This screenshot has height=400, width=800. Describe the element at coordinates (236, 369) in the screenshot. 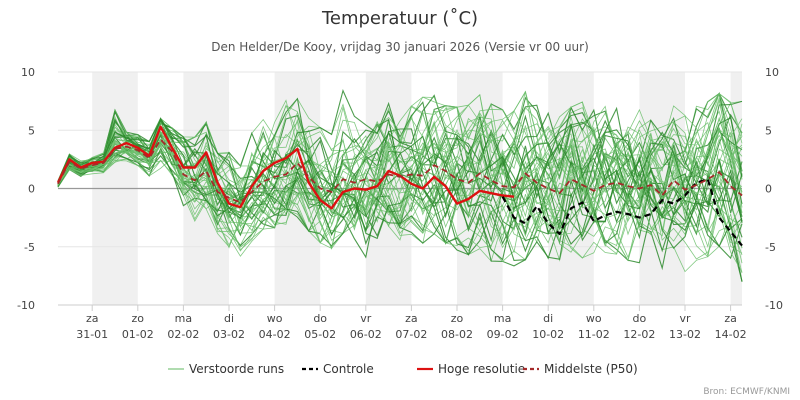

I see `legend-label: Verstoorde runs` at that location.